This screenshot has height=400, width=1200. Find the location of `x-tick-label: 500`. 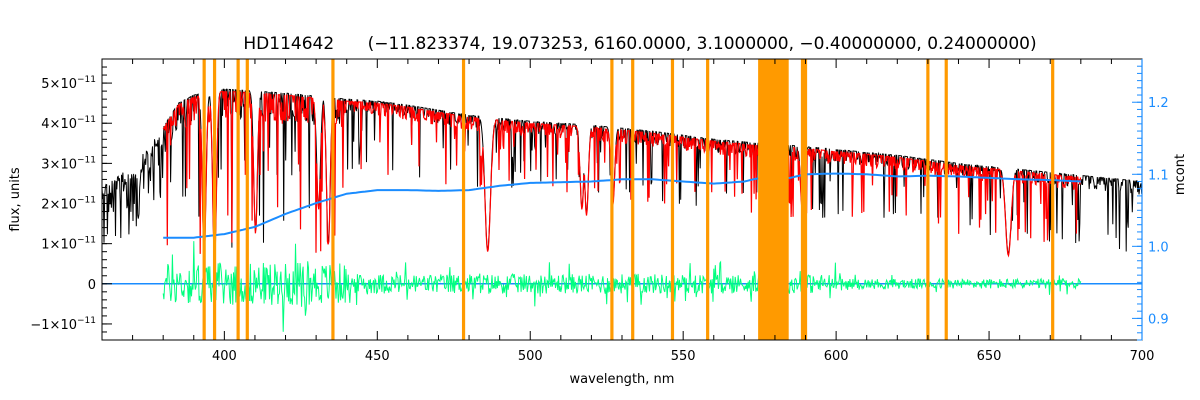

x-tick-label: 500 is located at coordinates (530, 356).